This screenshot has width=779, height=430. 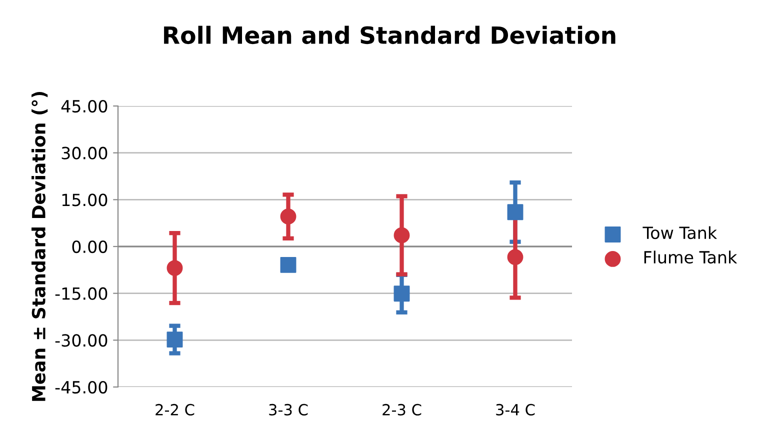 What do you see at coordinates (81, 340) in the screenshot?
I see `y-tick-label: -30.00` at bounding box center [81, 340].